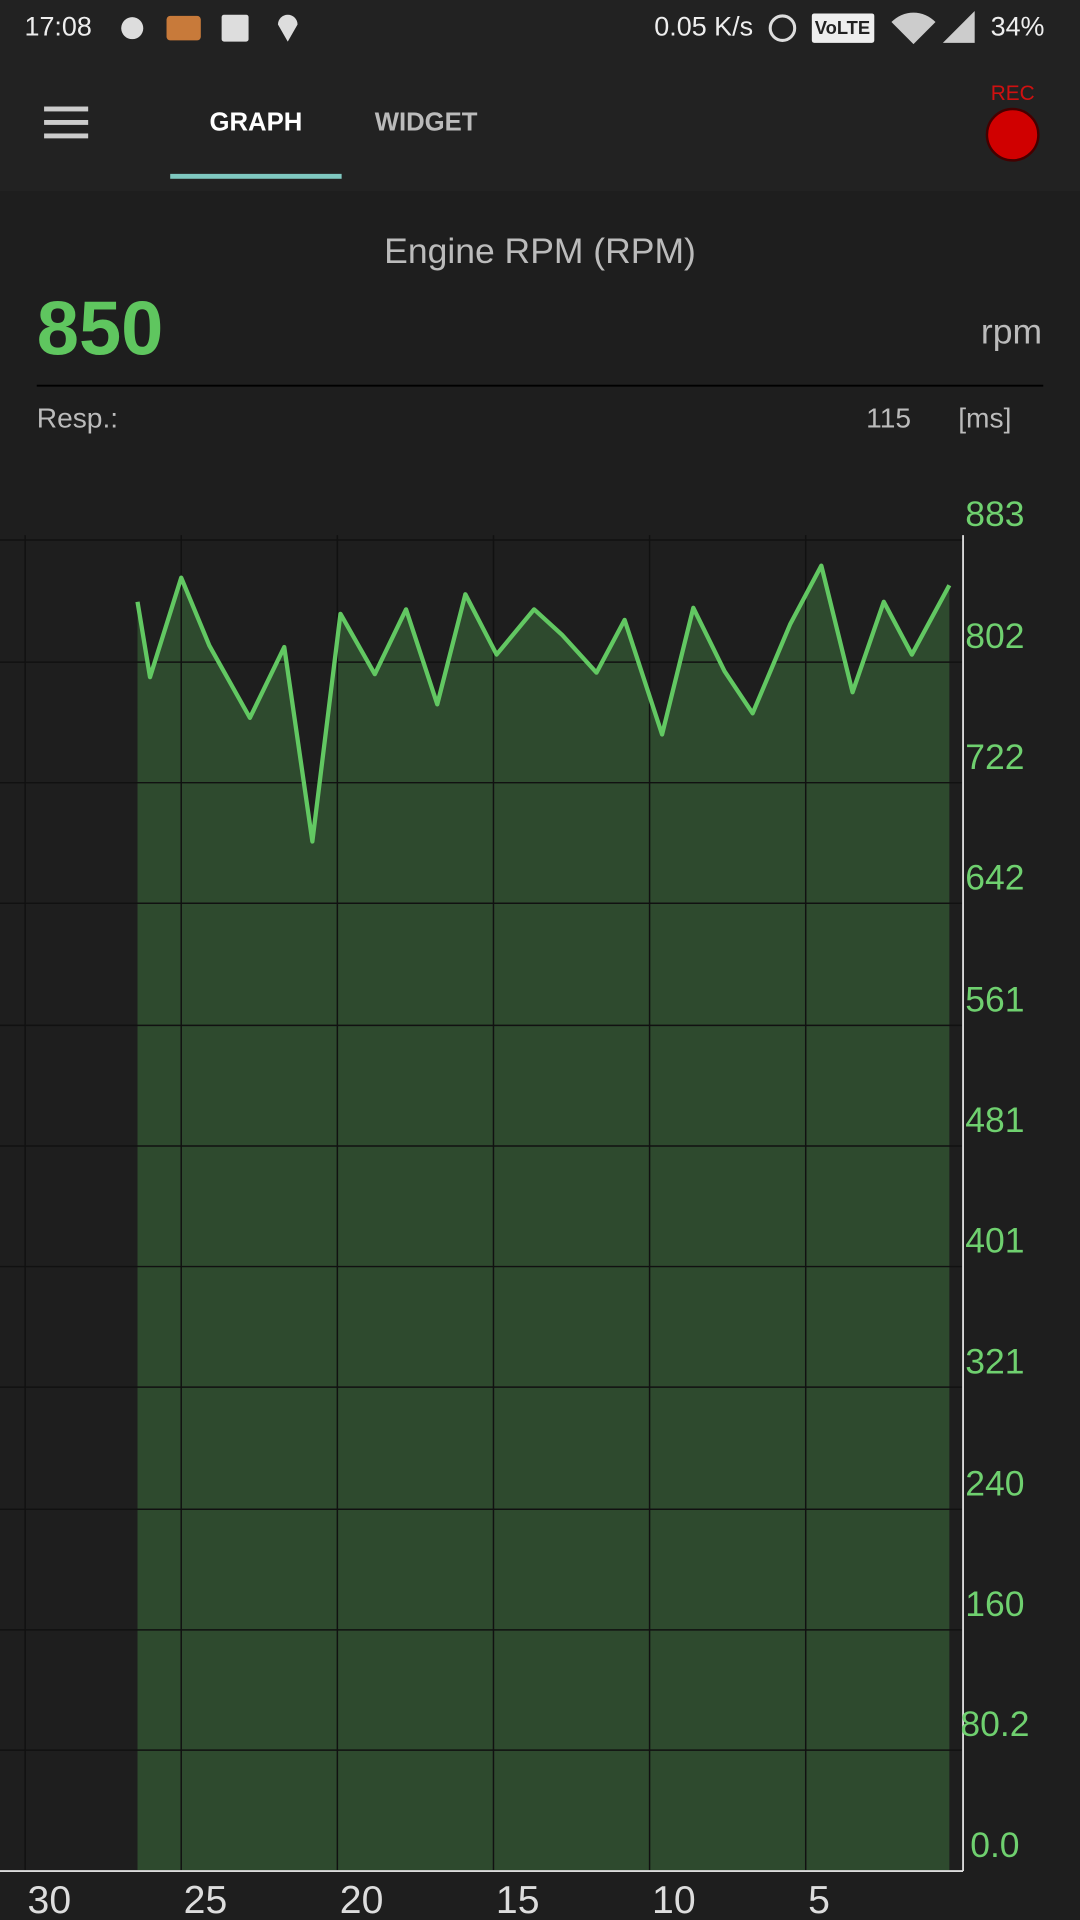 The height and width of the screenshot is (1920, 1080). What do you see at coordinates (540, 251) in the screenshot?
I see `gauge-title: Engine RPM (RPM)` at bounding box center [540, 251].